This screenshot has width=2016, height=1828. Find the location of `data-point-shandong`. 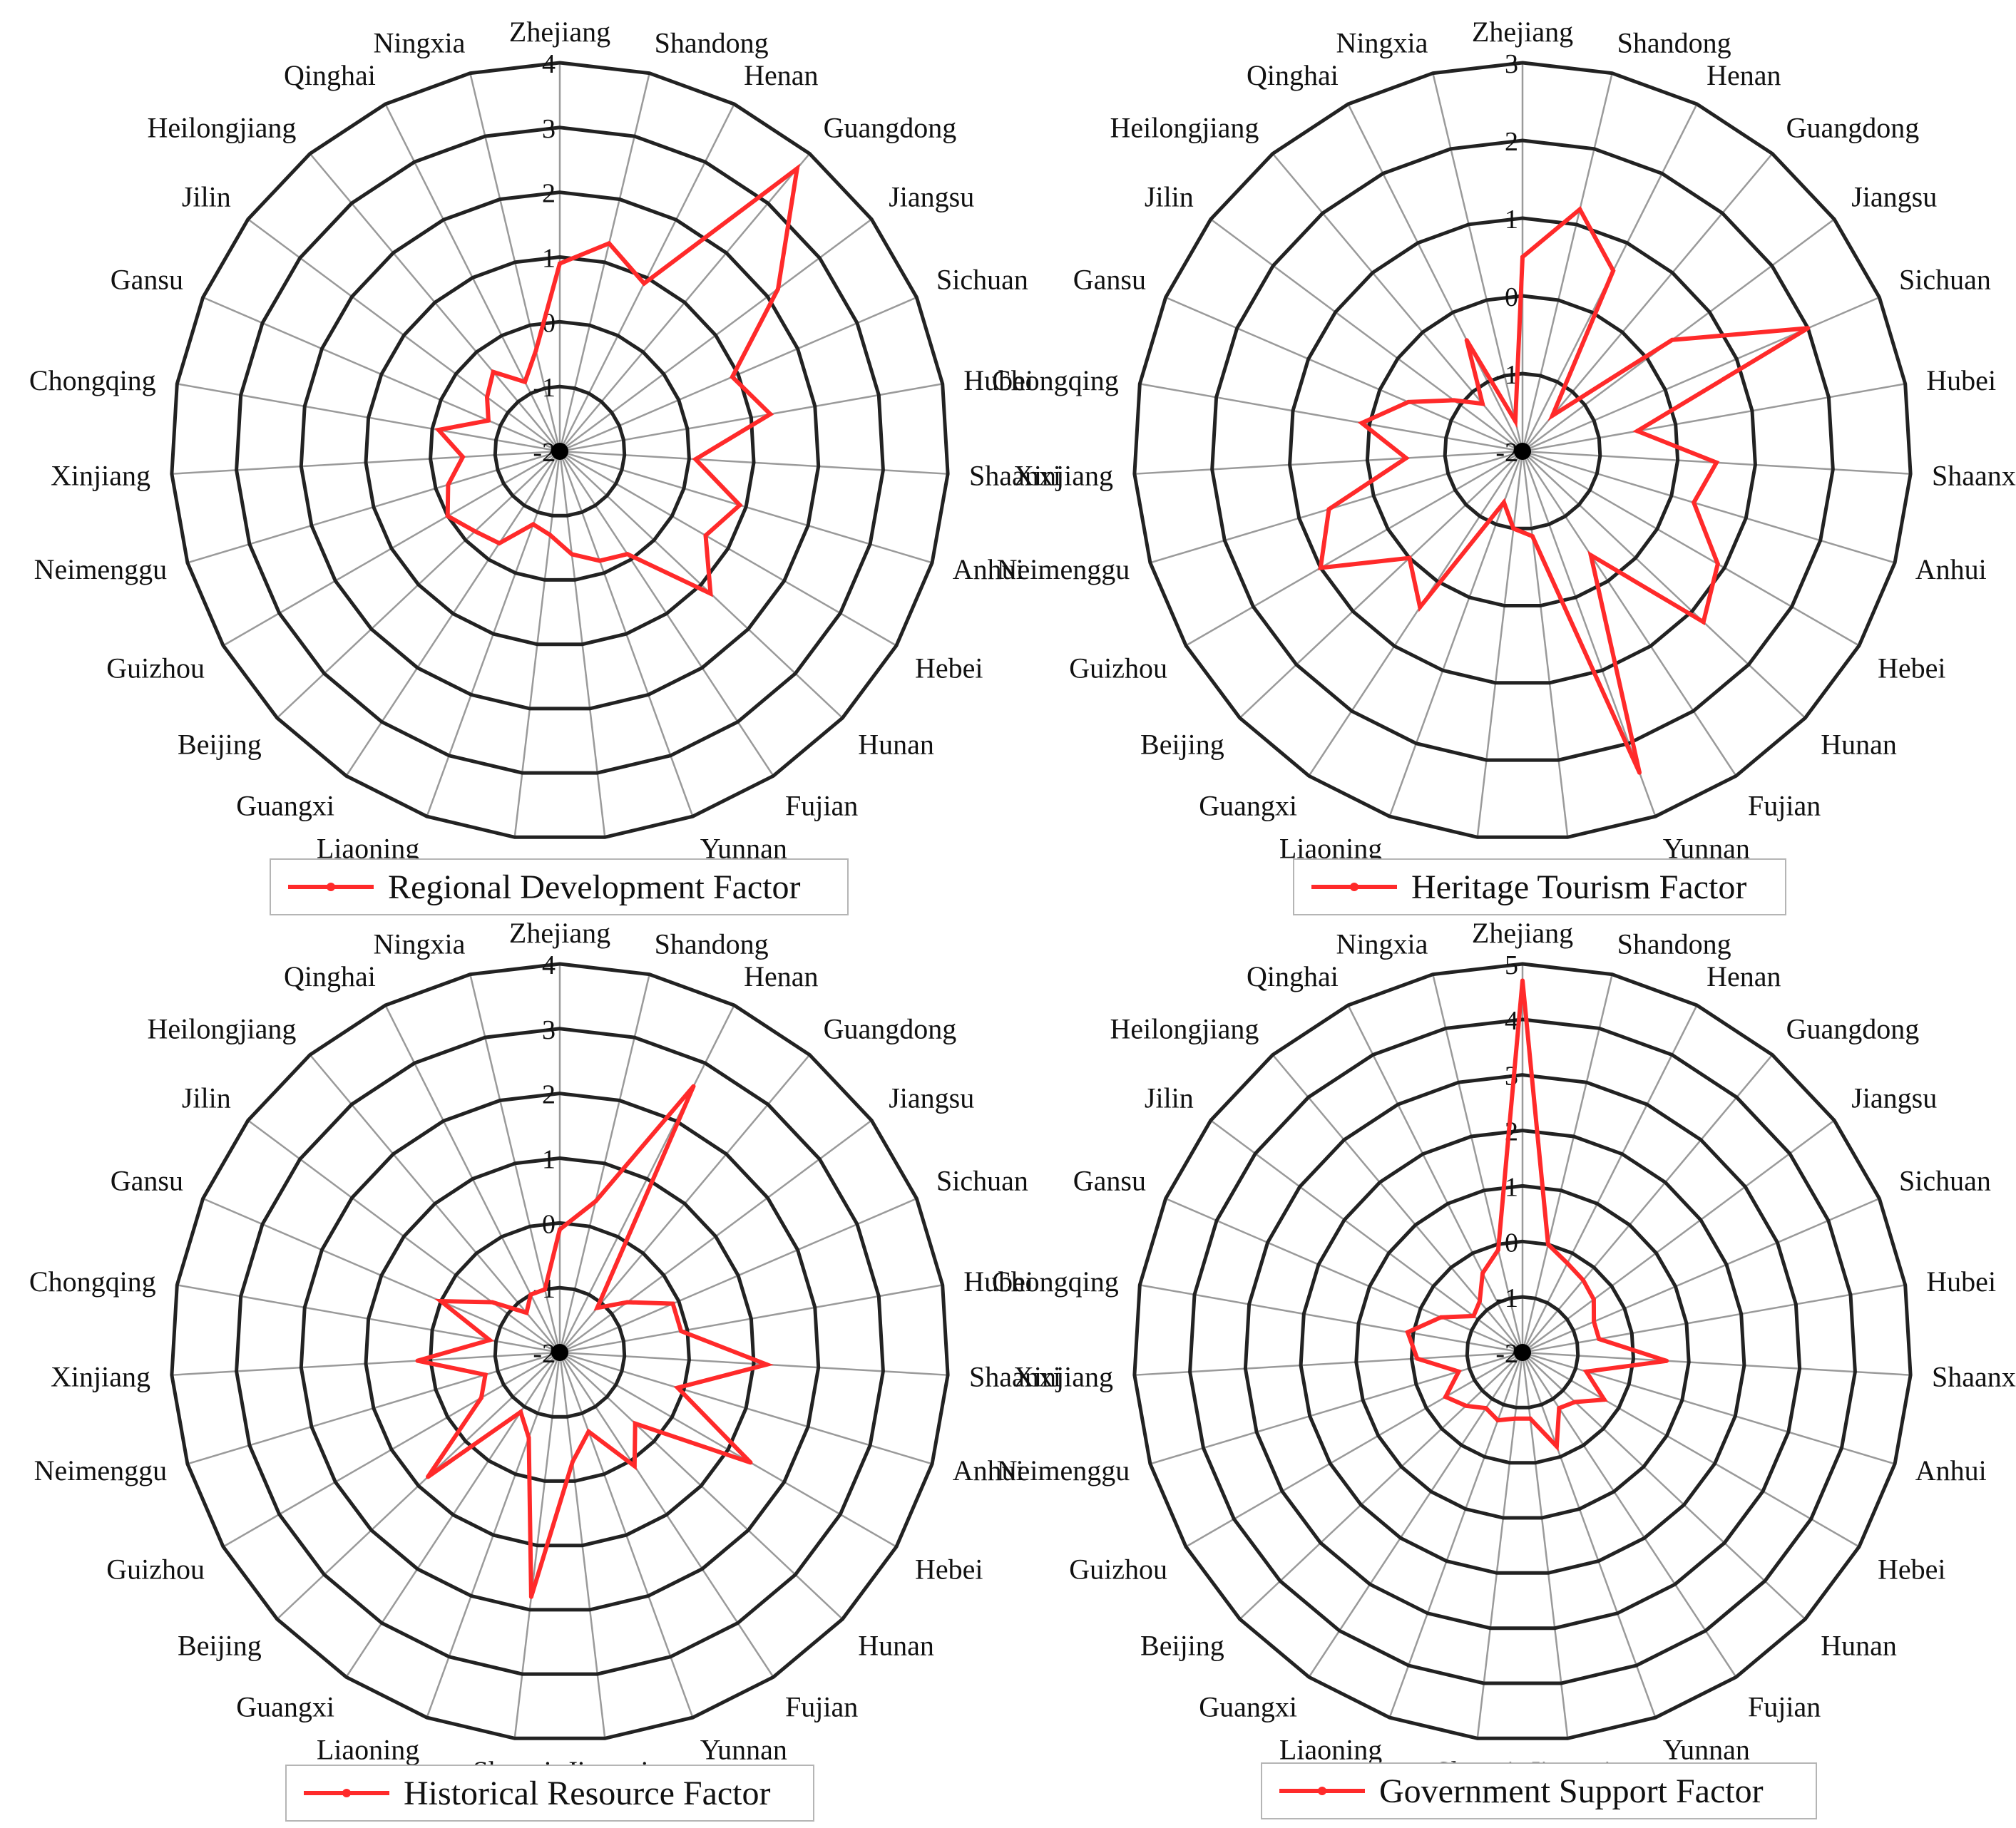

data-point-shandong is located at coordinates (1548, 1244).